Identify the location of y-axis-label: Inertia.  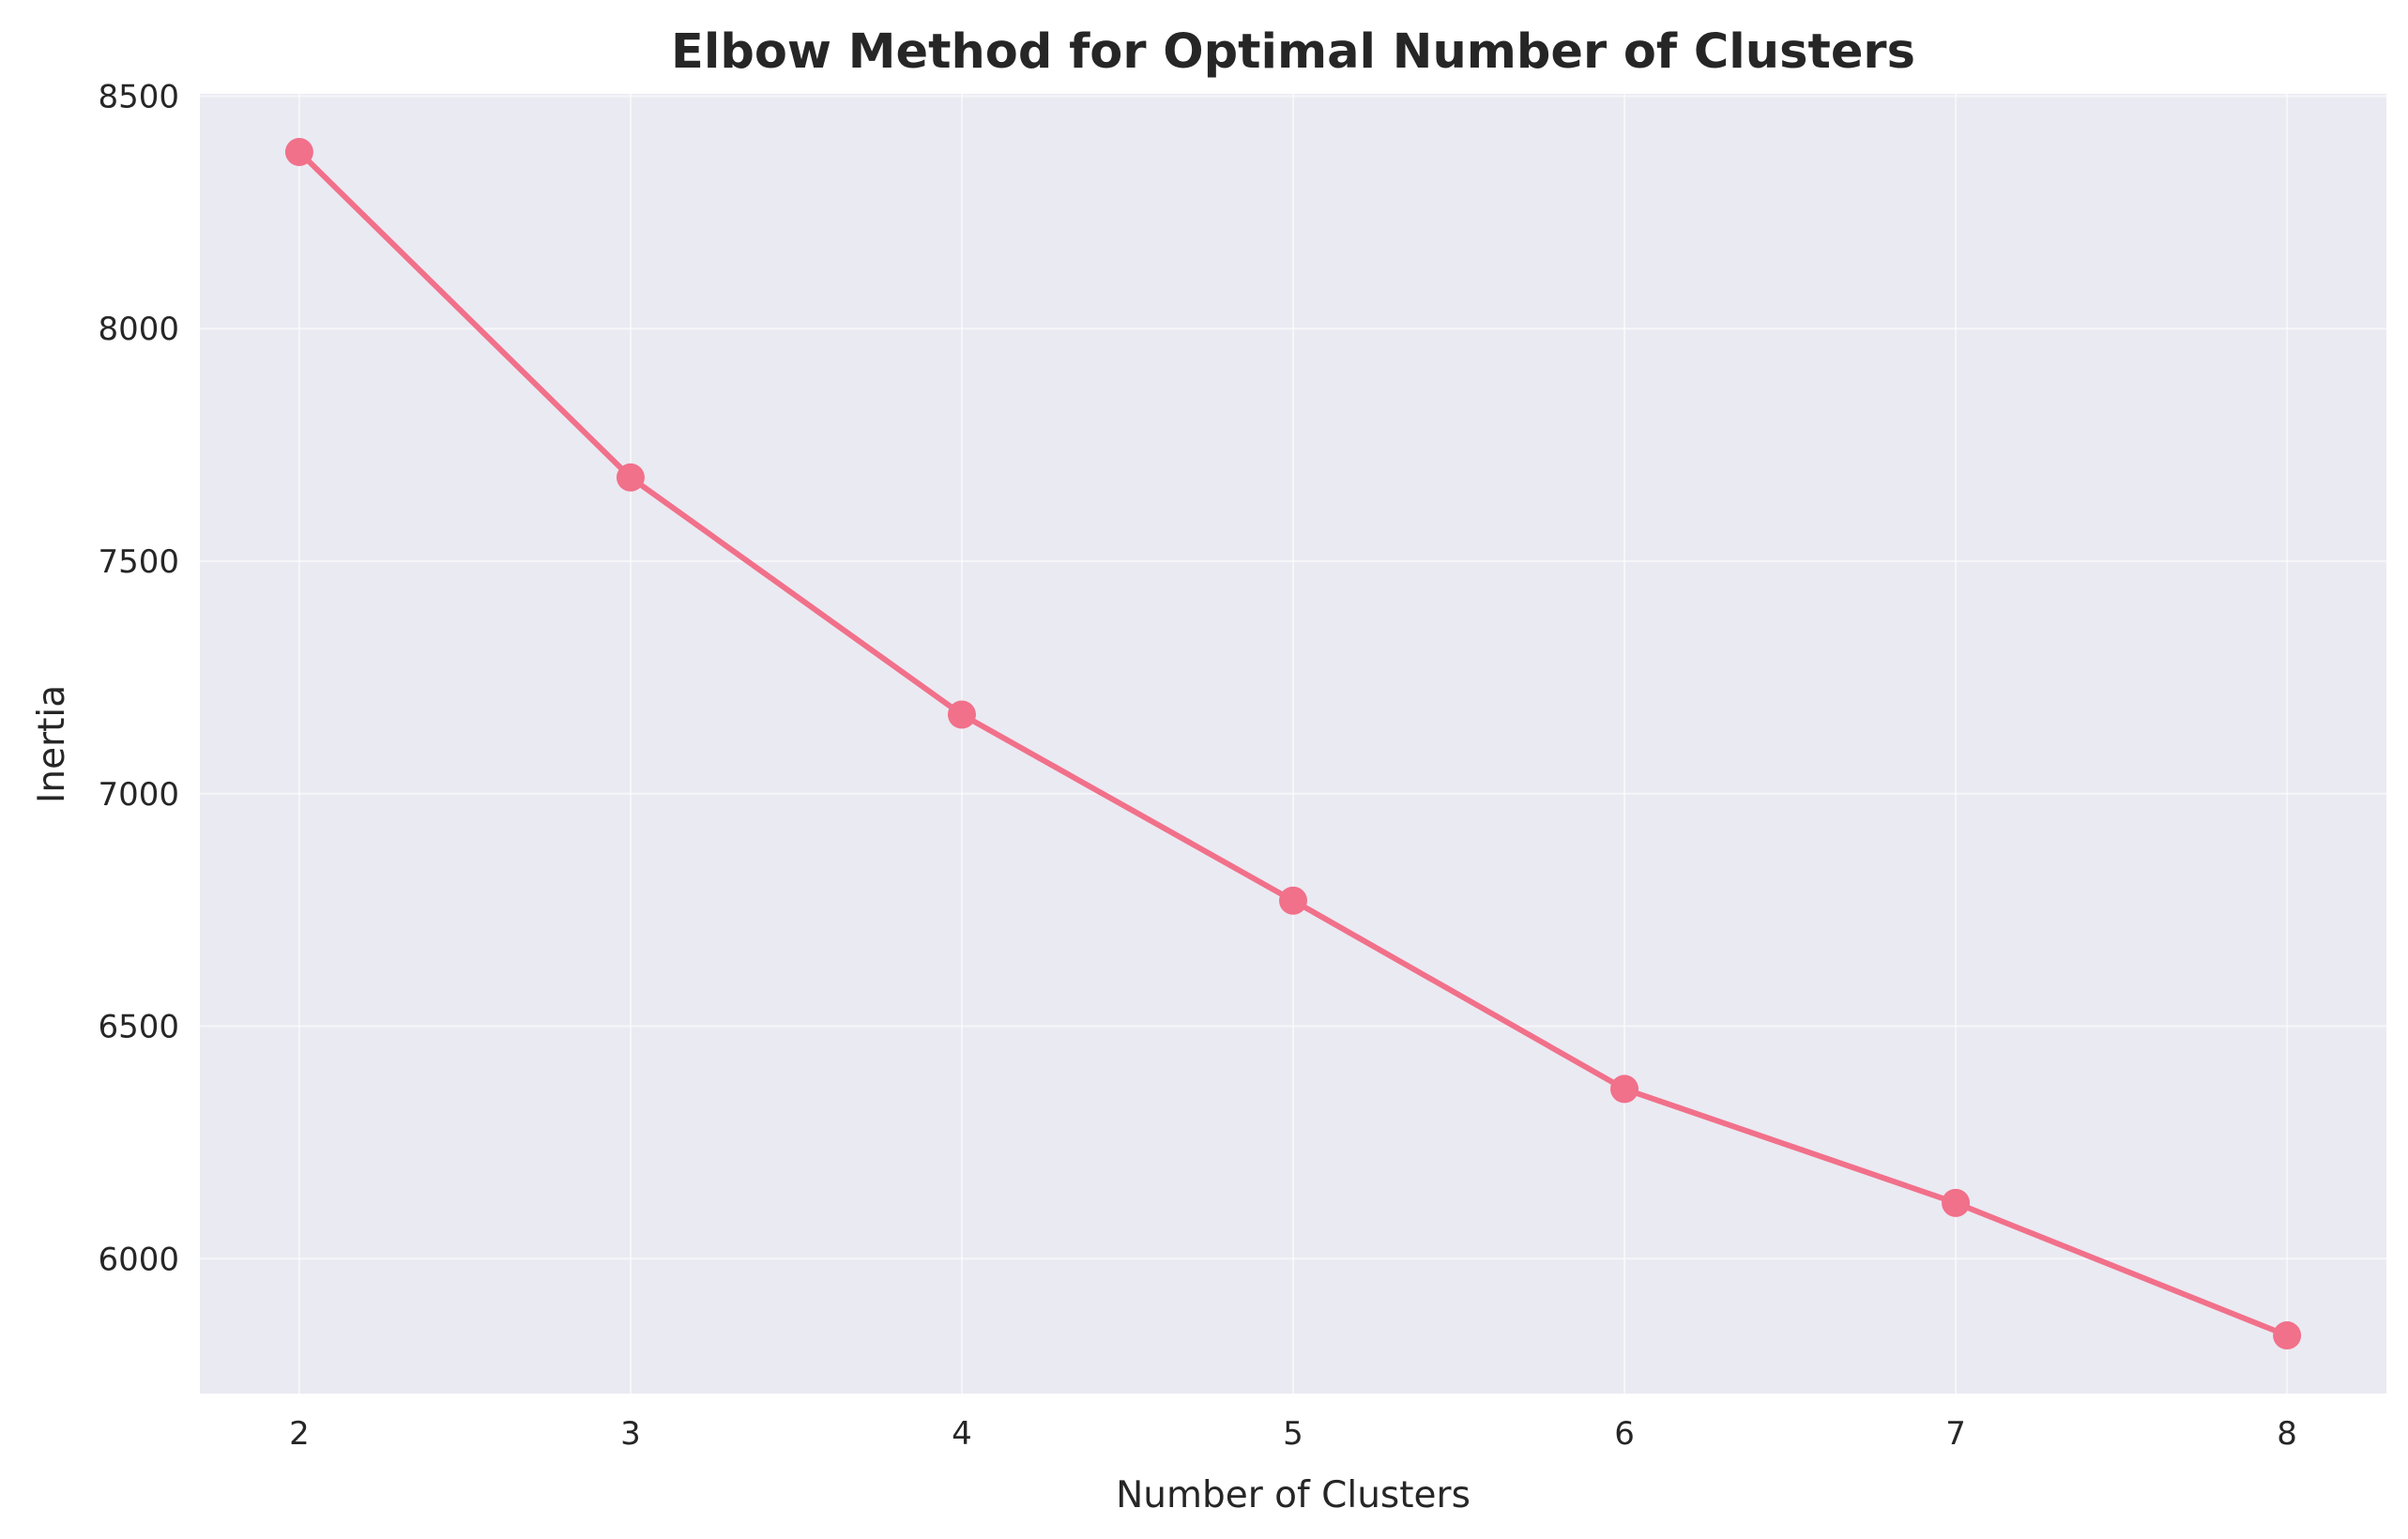
(52, 744).